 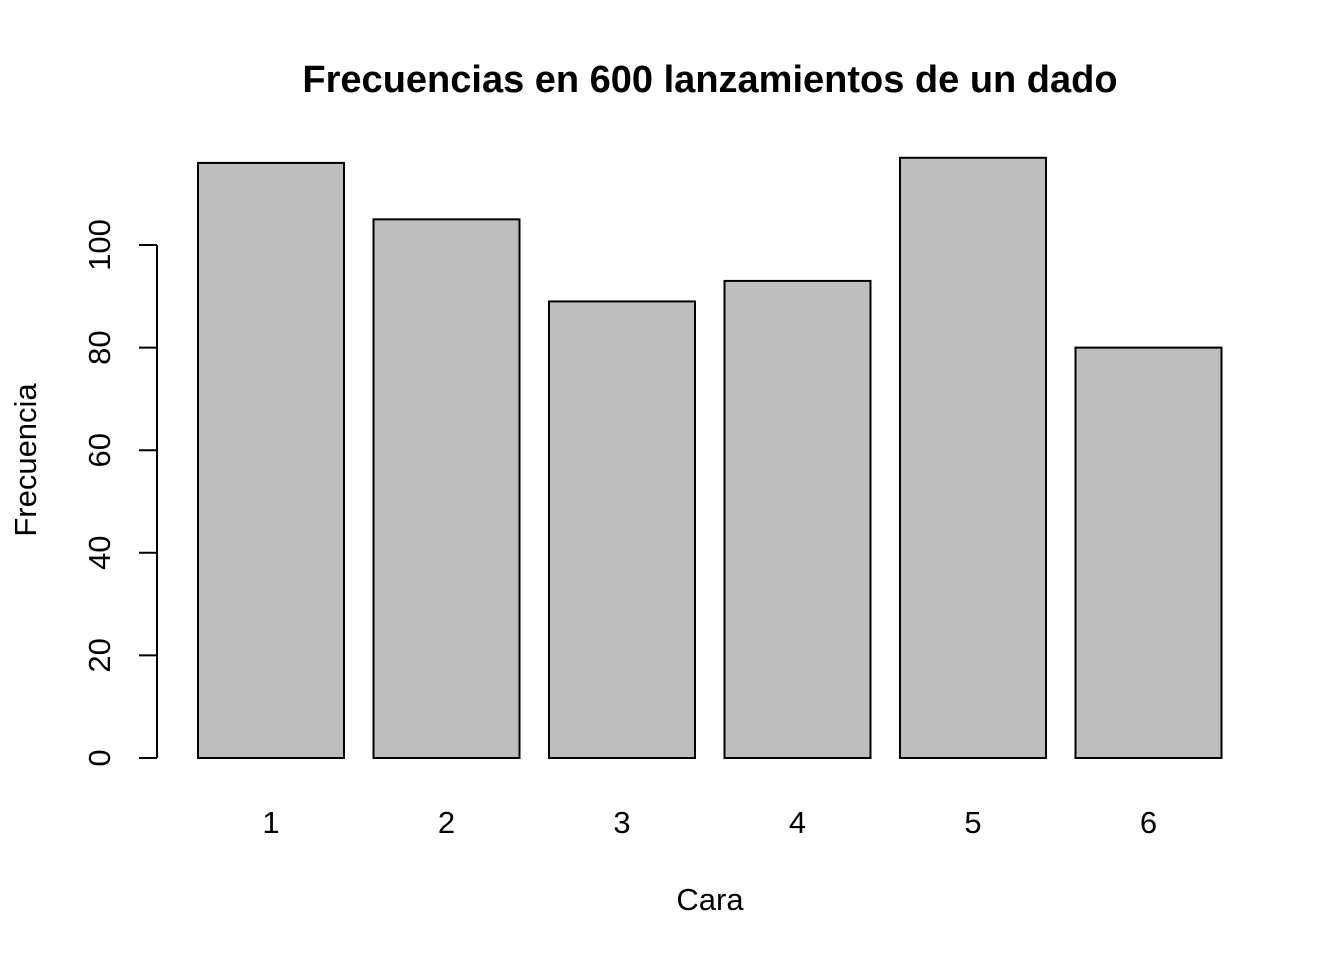 What do you see at coordinates (1148, 822) in the screenshot?
I see `x-tick-label: 6` at bounding box center [1148, 822].